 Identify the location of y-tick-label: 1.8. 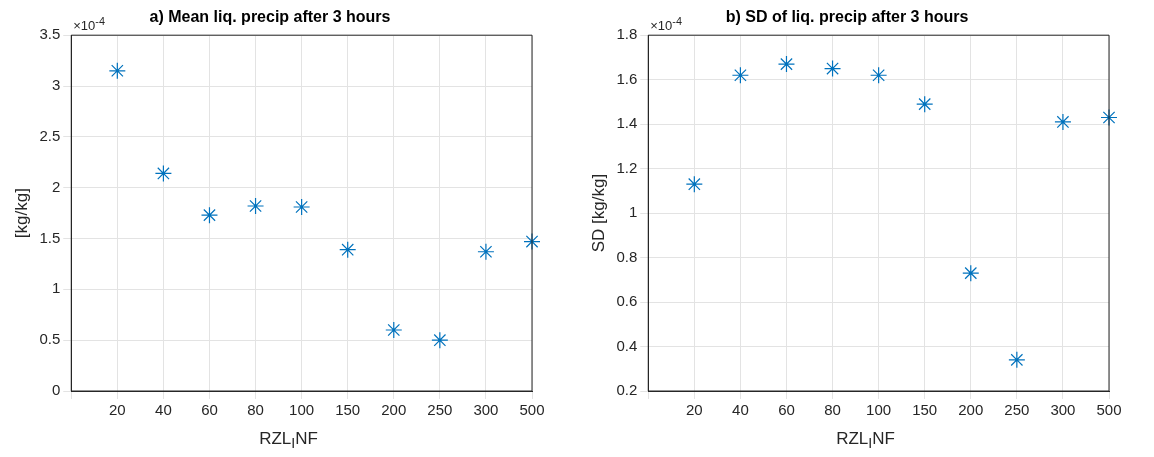
(627, 34).